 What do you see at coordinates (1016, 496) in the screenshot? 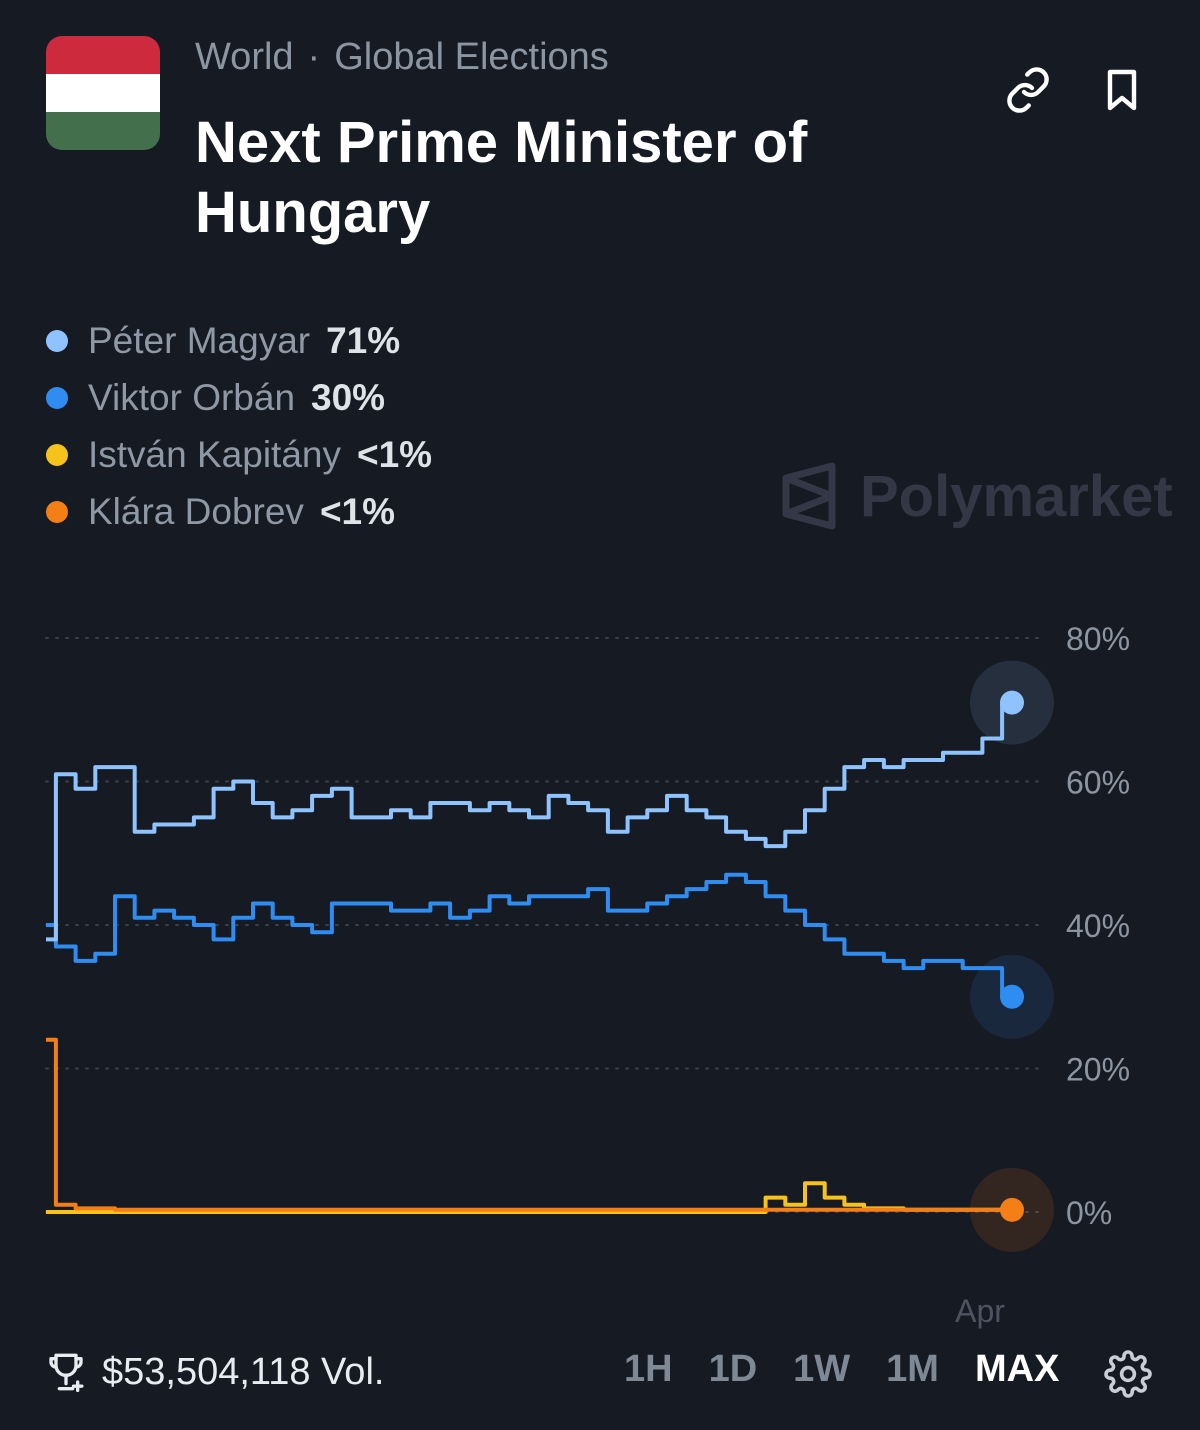
I see `watermark-text: Polymarket` at bounding box center [1016, 496].